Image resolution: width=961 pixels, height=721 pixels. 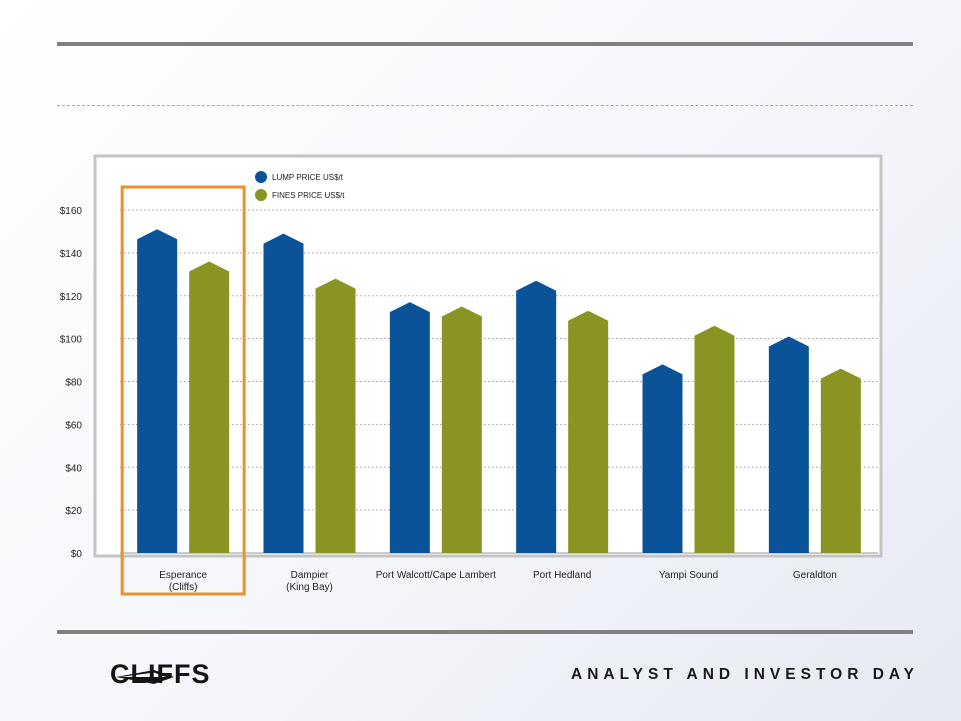 What do you see at coordinates (77, 554) in the screenshot?
I see `y-tick-label: $0` at bounding box center [77, 554].